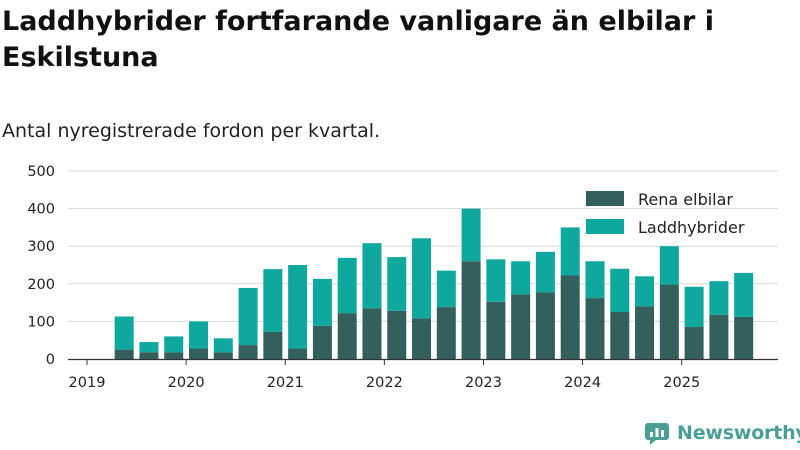  What do you see at coordinates (50, 360) in the screenshot?
I see `y-tick-label: 0` at bounding box center [50, 360].